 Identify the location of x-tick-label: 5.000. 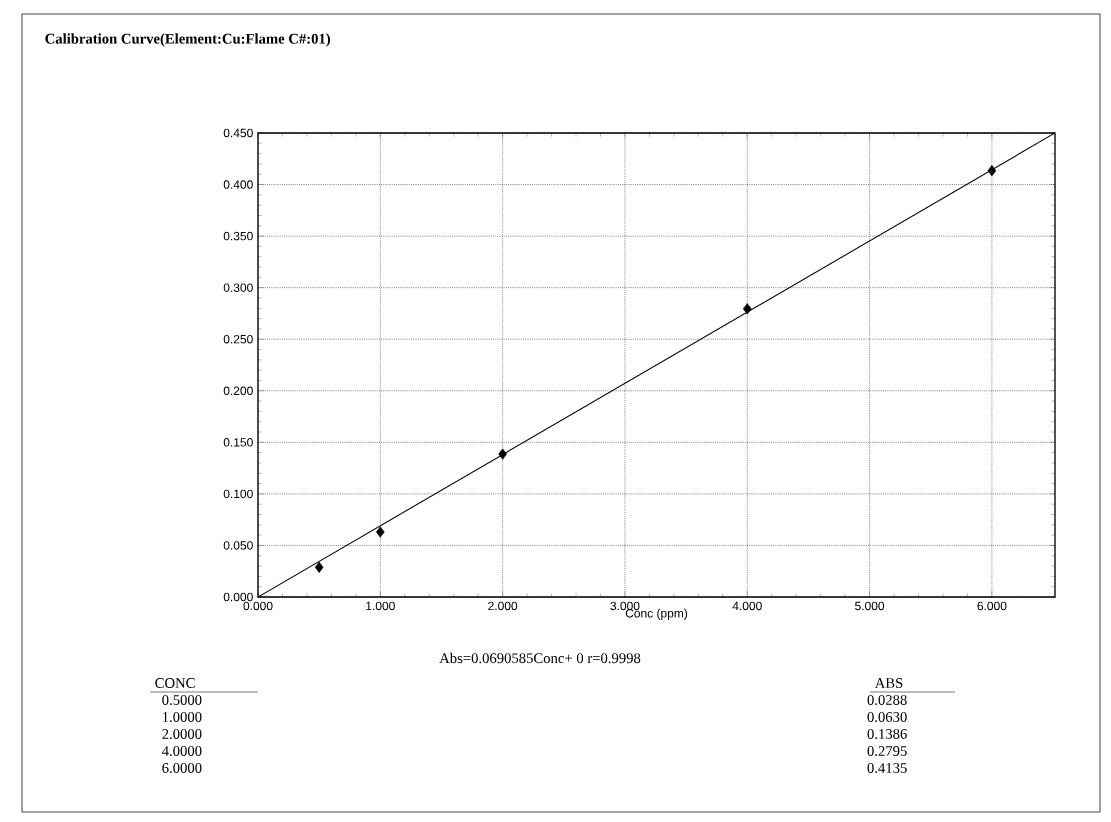
(870, 606).